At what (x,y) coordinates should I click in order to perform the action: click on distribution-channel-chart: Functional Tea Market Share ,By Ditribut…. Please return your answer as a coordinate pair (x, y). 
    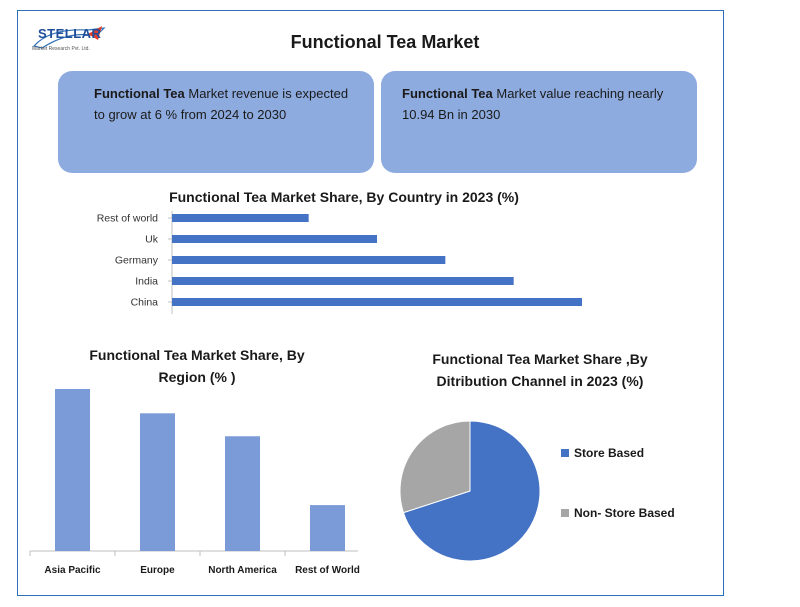
    Looking at the image, I should click on (537, 456).